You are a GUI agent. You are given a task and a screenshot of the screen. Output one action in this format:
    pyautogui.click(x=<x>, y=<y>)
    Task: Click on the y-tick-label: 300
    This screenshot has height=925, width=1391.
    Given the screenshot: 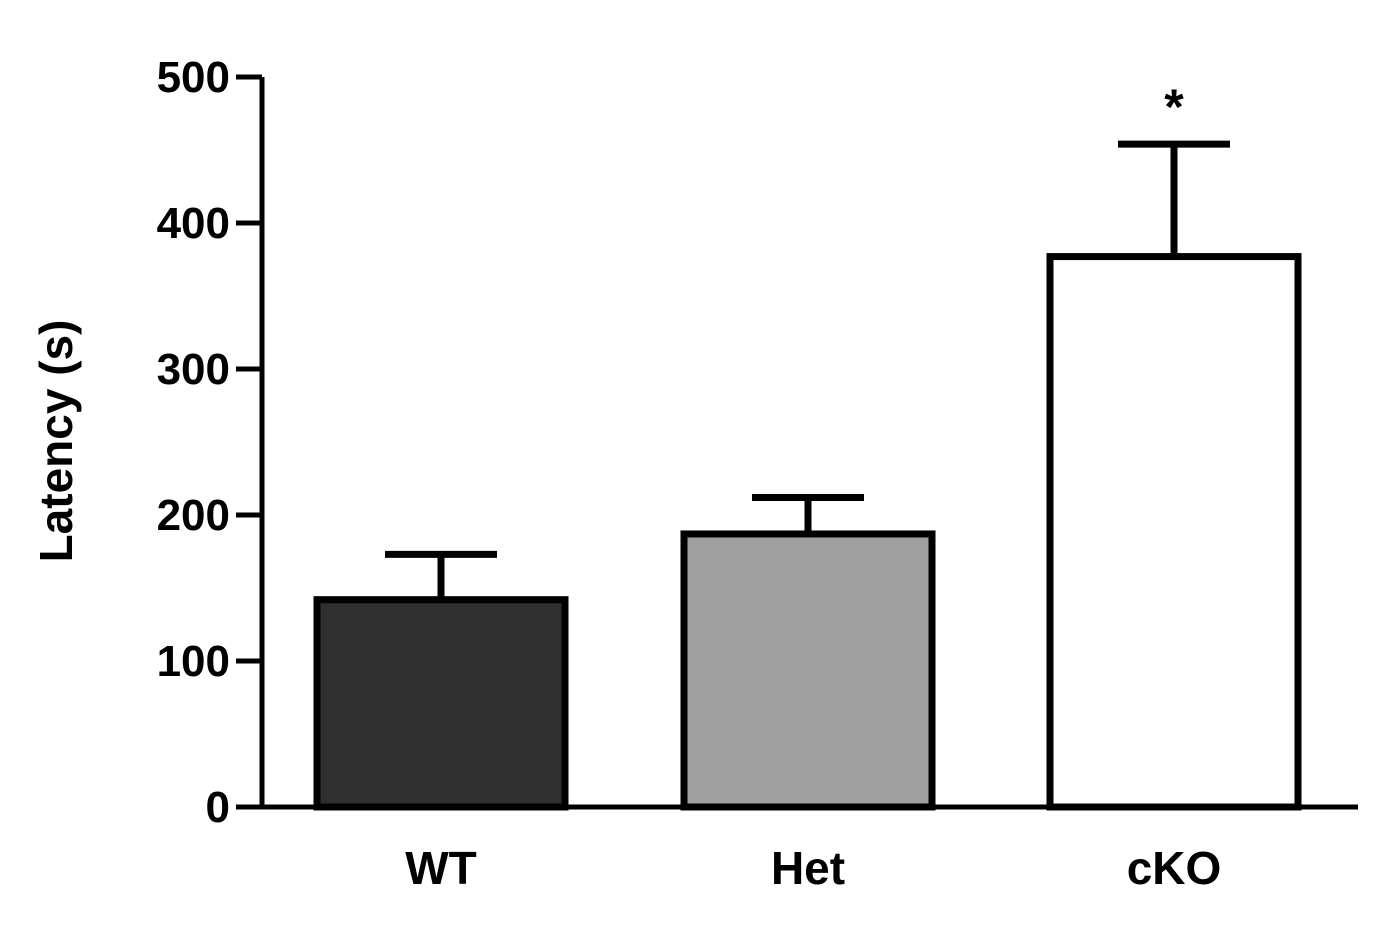 What is the action you would take?
    pyautogui.click(x=193, y=369)
    